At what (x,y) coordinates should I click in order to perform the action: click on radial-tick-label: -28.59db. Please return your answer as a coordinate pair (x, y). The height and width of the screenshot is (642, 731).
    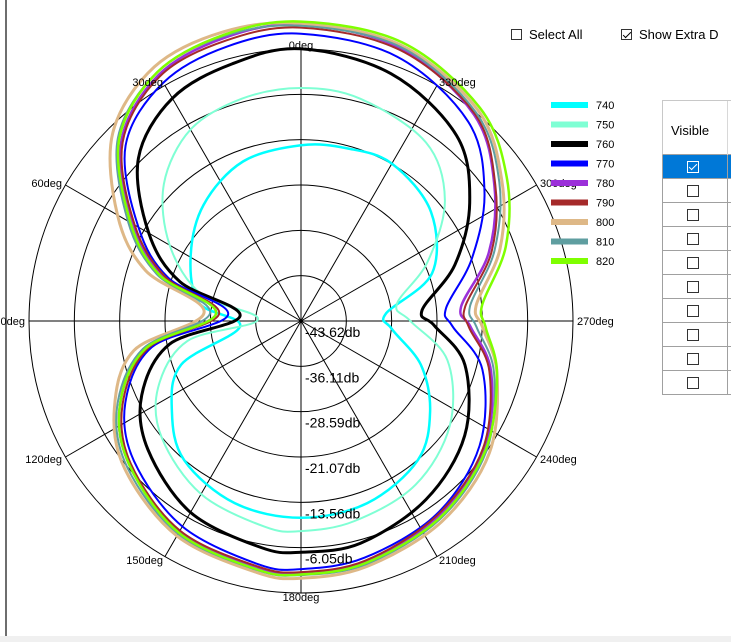
    Looking at the image, I should click on (332, 423).